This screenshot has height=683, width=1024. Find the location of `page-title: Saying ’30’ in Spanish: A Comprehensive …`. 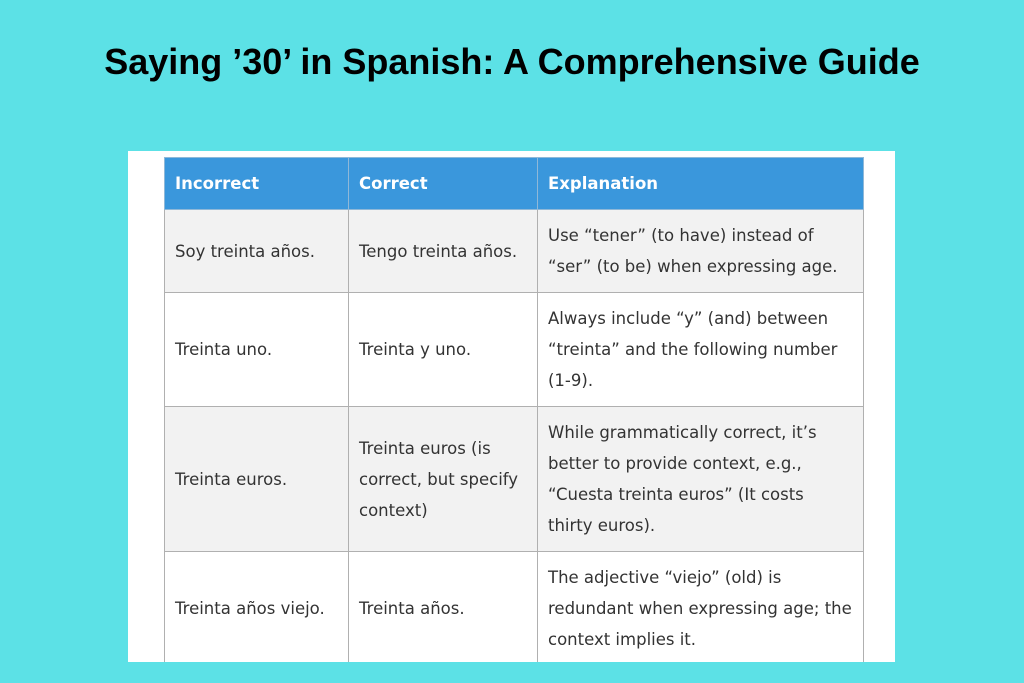

page-title: Saying ’30’ in Spanish: A Comprehensive … is located at coordinates (512, 61).